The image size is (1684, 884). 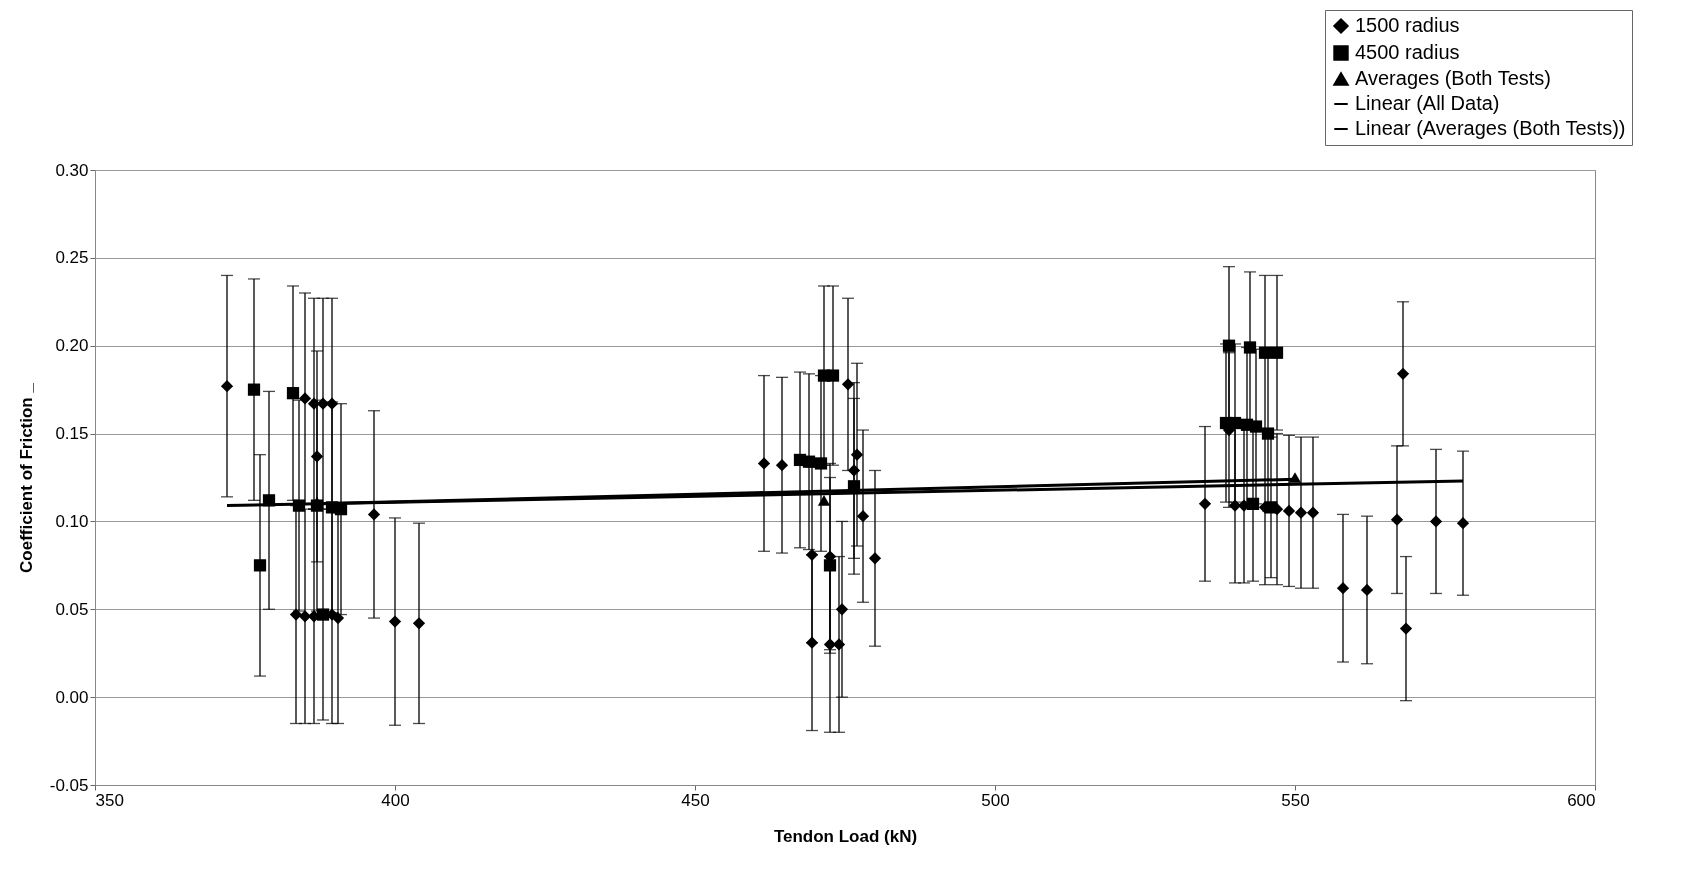 I want to click on y-axis-title: Coefficient of Friction _, so click(x=26, y=477).